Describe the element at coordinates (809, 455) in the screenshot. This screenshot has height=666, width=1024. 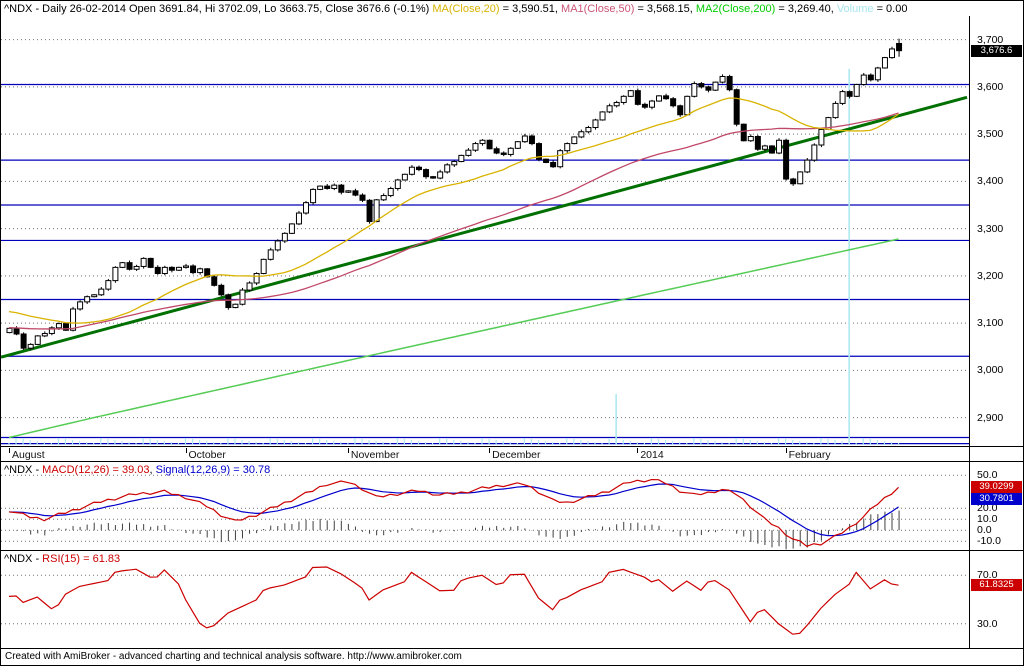
I see `date-axis-label: February` at that location.